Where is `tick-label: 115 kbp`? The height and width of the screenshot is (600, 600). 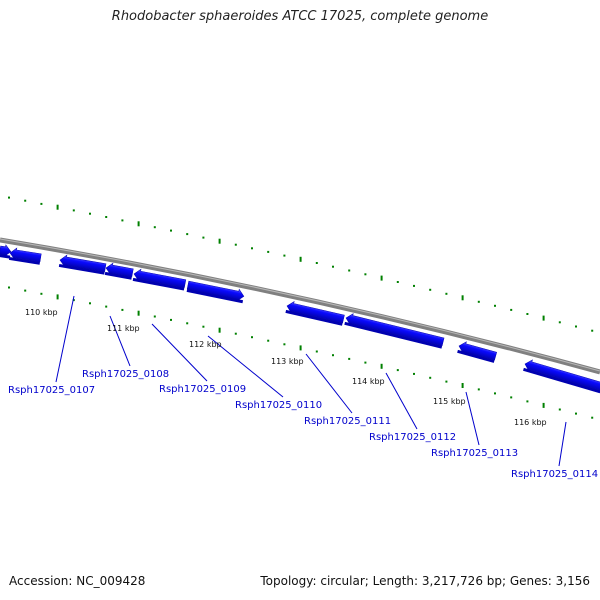
tick-label: 115 kbp is located at coordinates (449, 401).